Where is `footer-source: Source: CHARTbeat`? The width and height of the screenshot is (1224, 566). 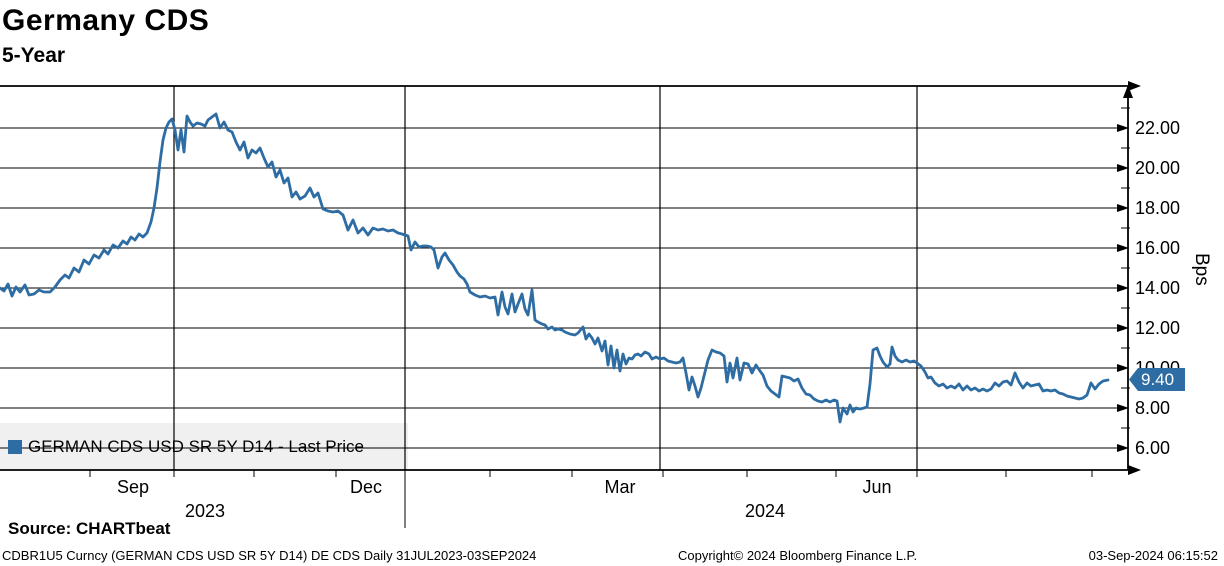 footer-source: Source: CHARTbeat is located at coordinates (89, 528).